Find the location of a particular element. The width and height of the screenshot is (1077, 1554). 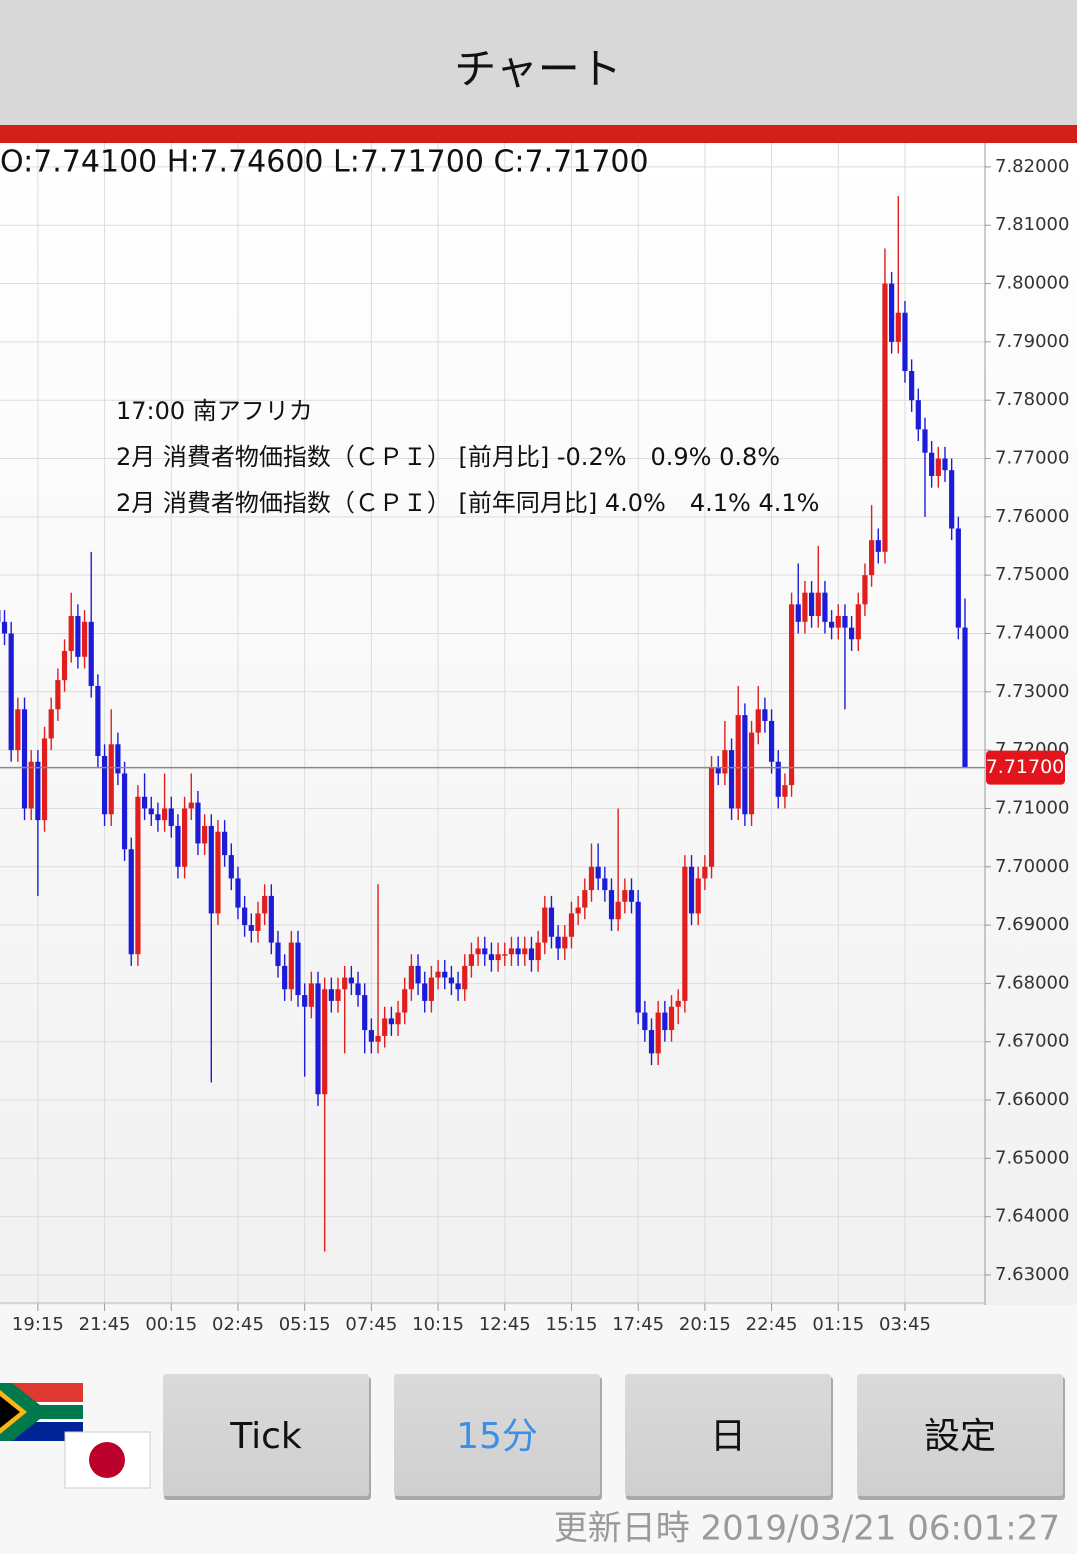

button-label: 設定 is located at coordinates (960, 1436).